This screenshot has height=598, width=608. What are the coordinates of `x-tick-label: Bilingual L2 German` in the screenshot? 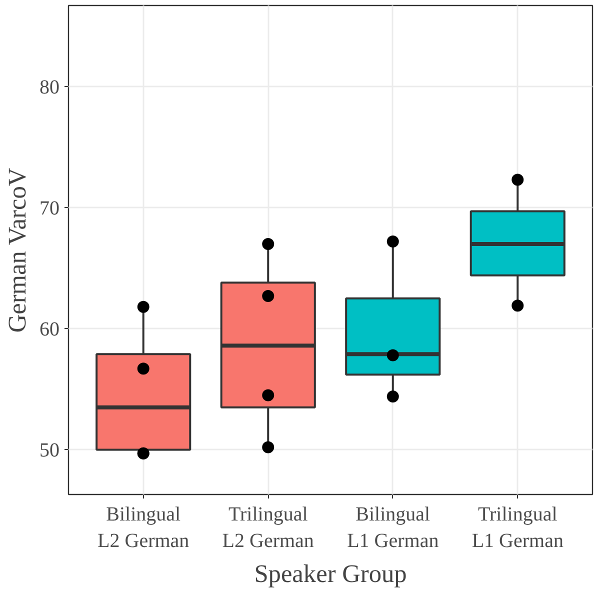 It's located at (144, 528).